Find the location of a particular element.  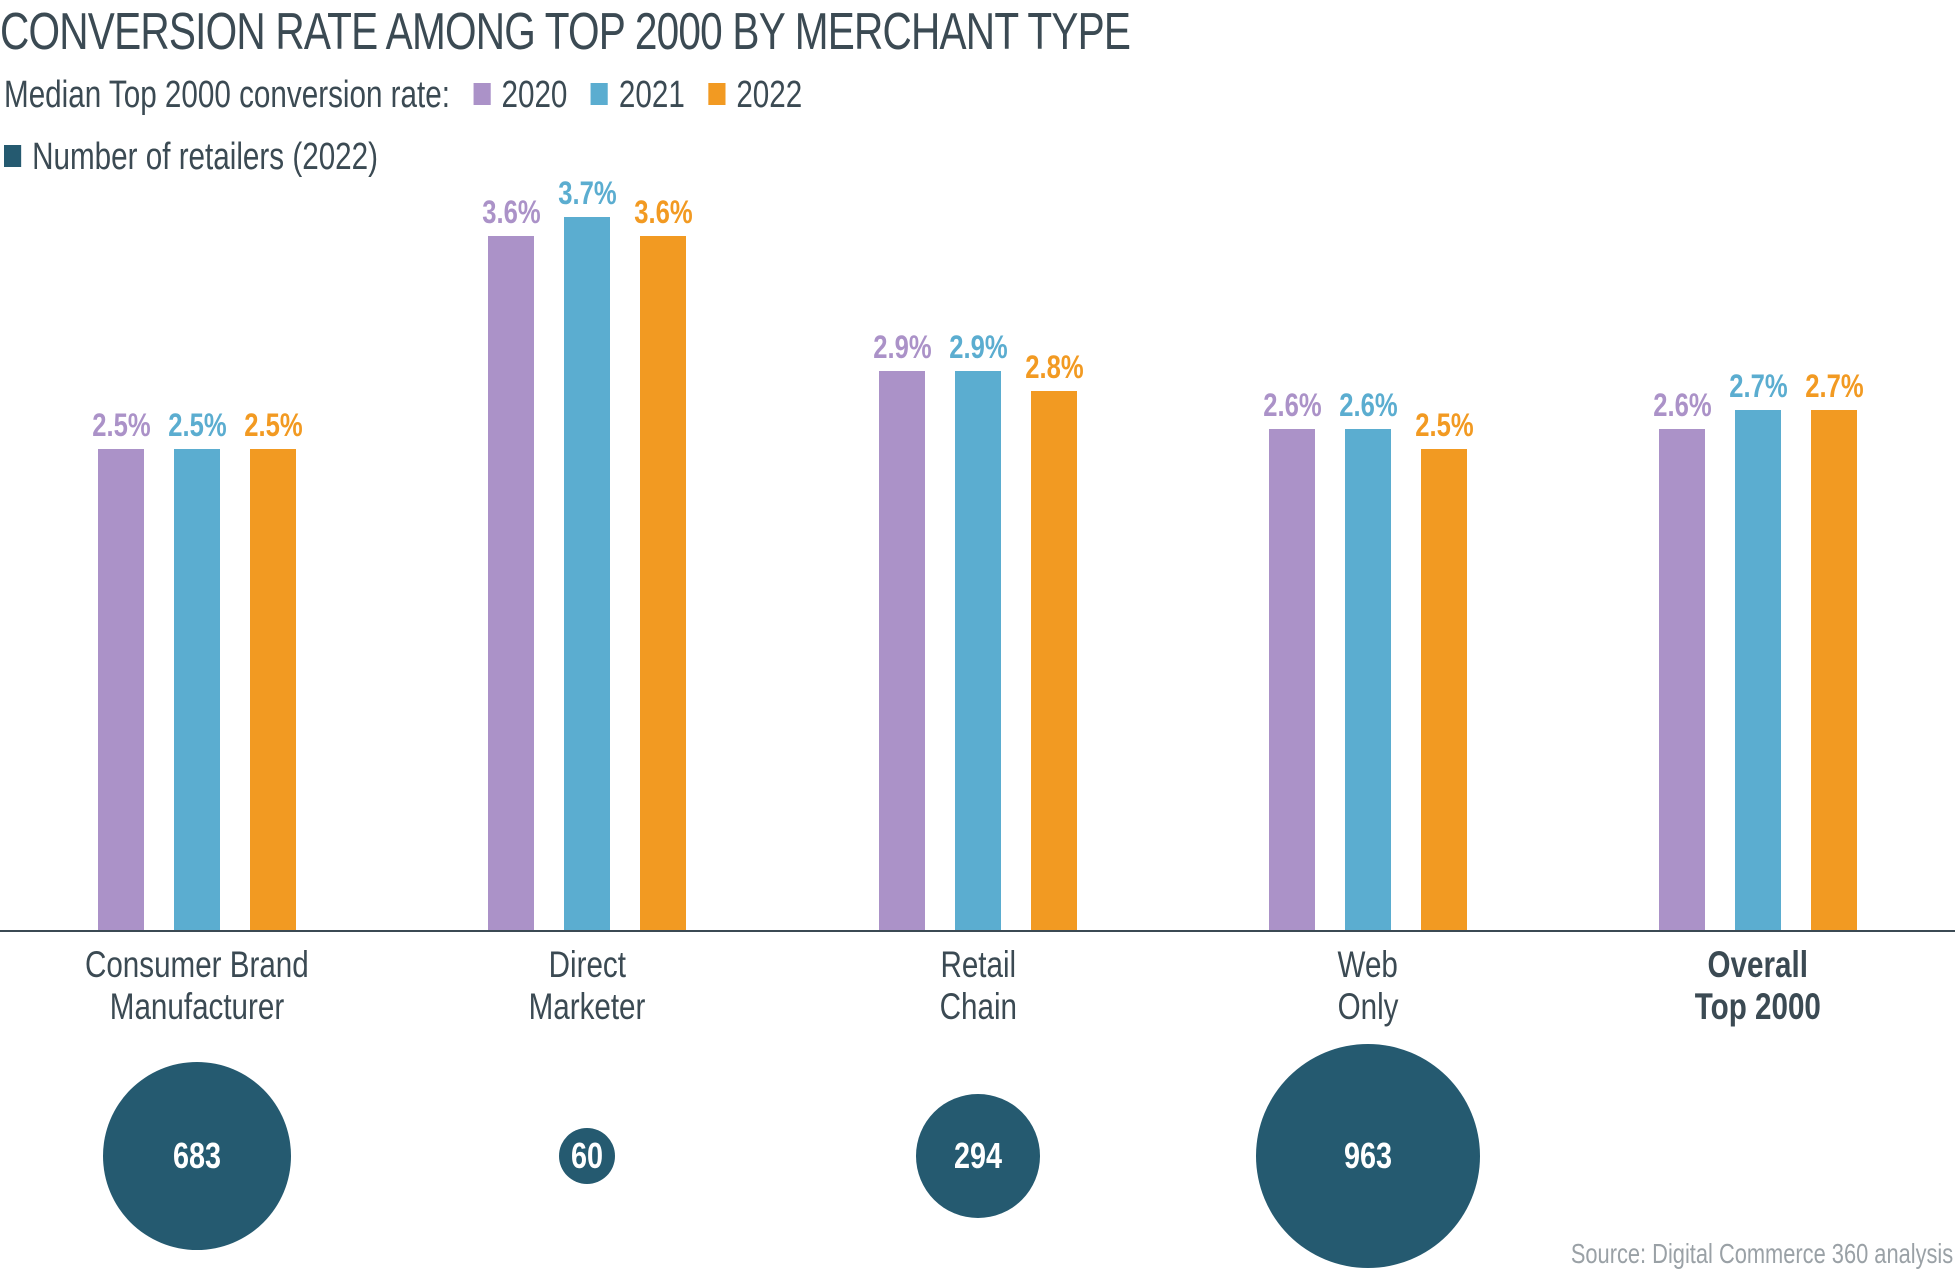

data-label-2022: 3.6% is located at coordinates (663, 212).